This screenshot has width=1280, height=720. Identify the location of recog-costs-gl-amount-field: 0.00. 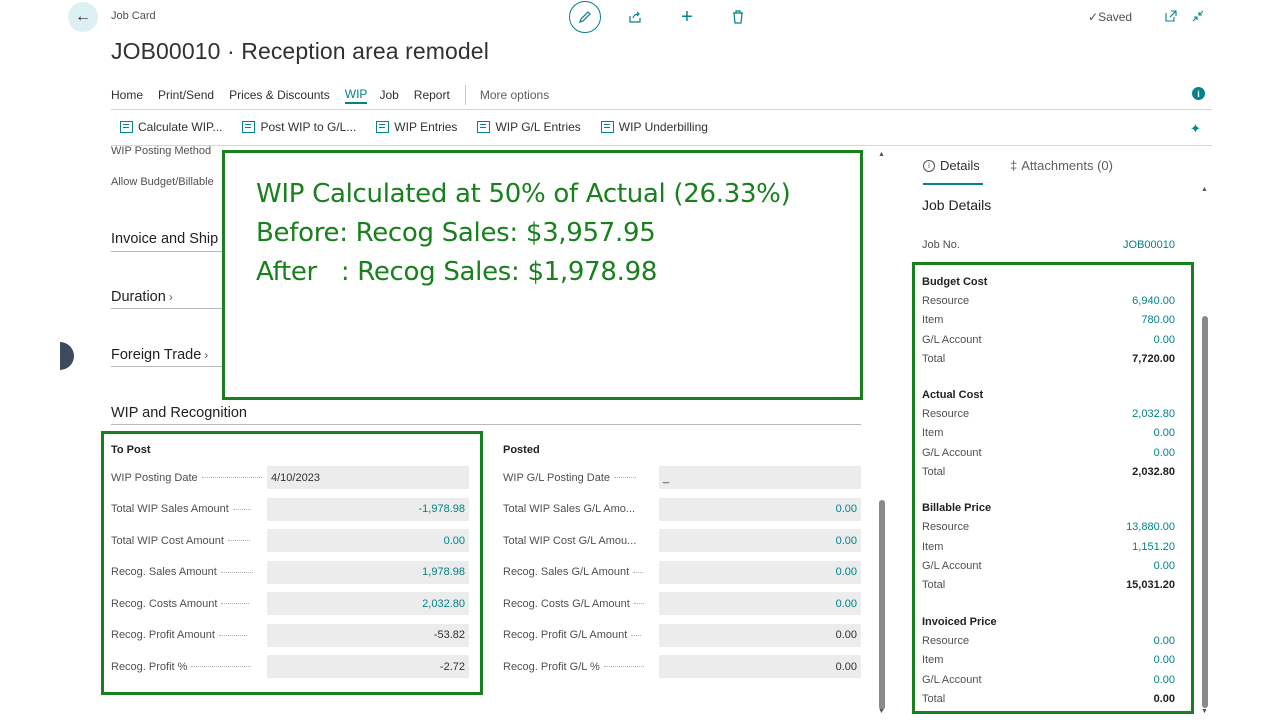
(760, 603).